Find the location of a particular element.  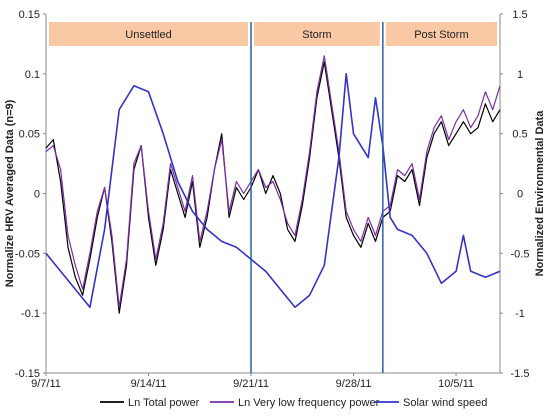

x-tick-1: 9/14/11 is located at coordinates (149, 384).